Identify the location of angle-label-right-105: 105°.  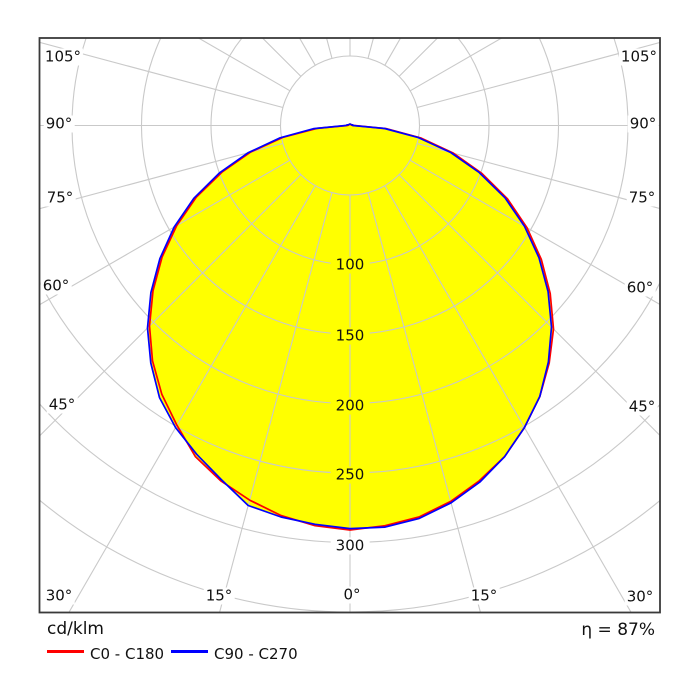
(639, 56).